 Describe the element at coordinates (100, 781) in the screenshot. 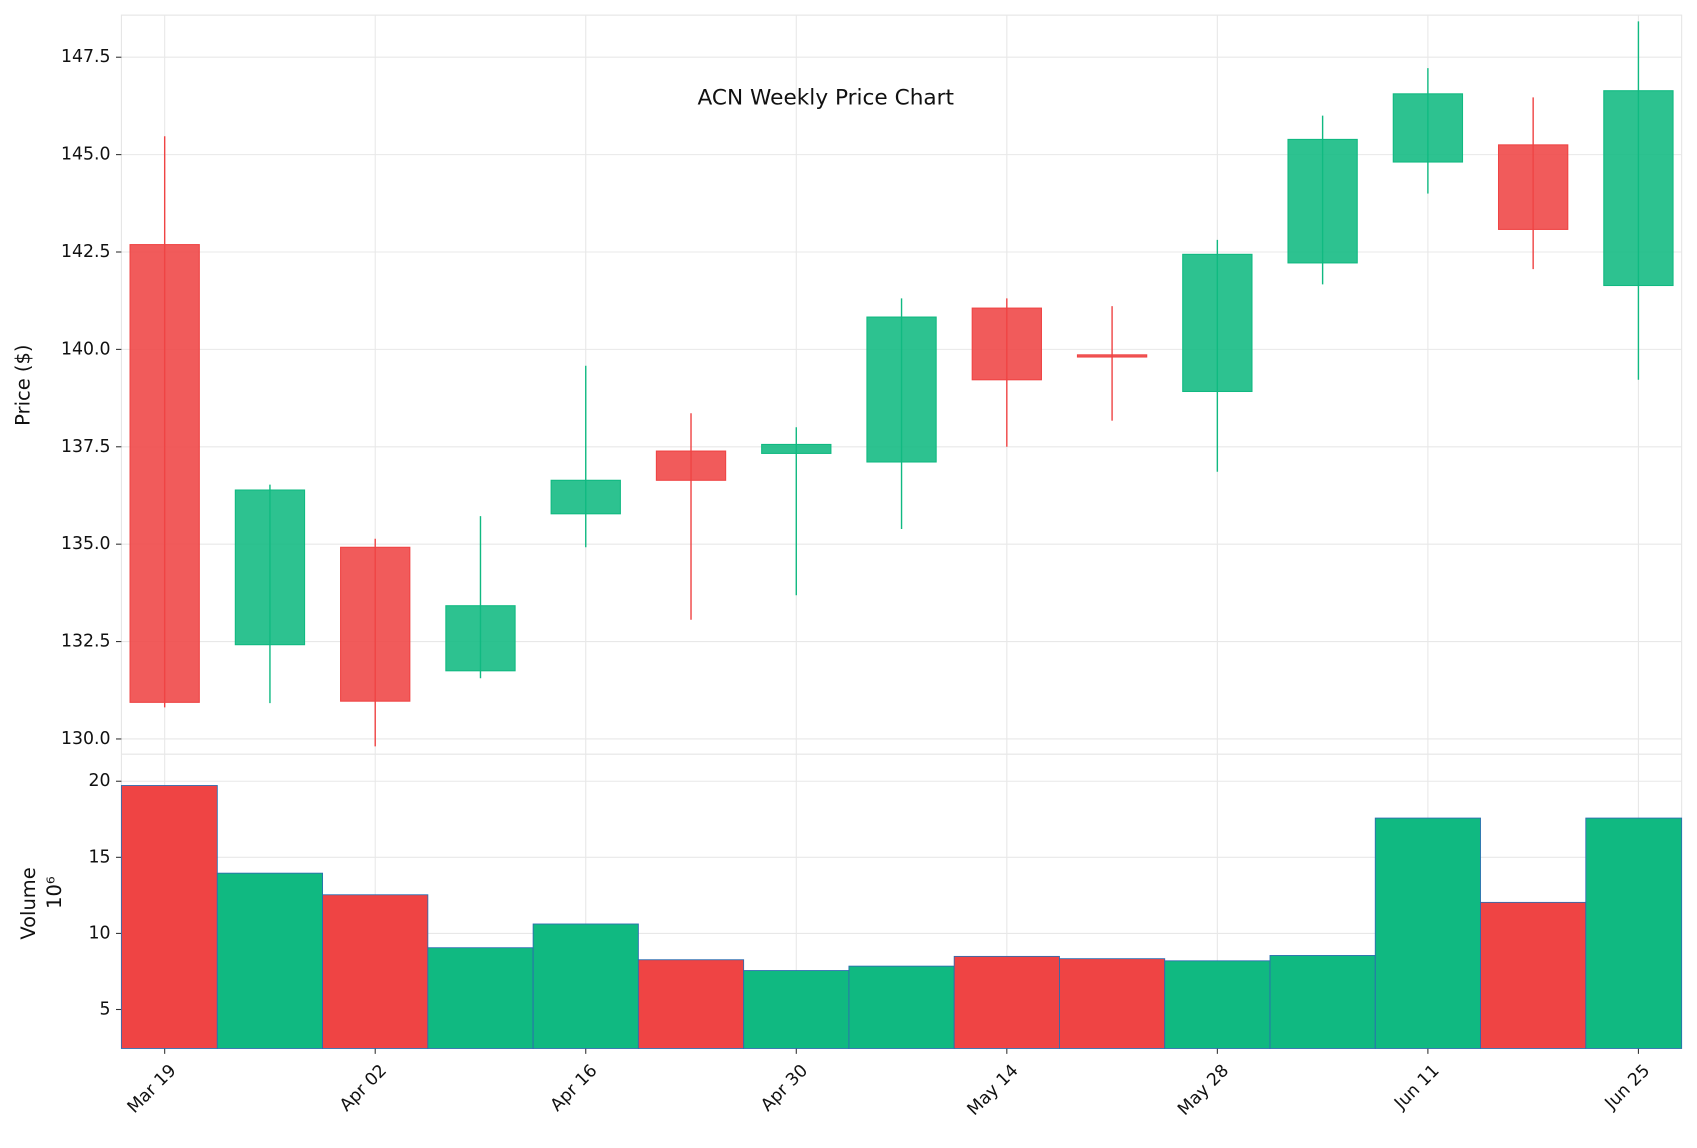

I see `y-tick-label: 20` at that location.